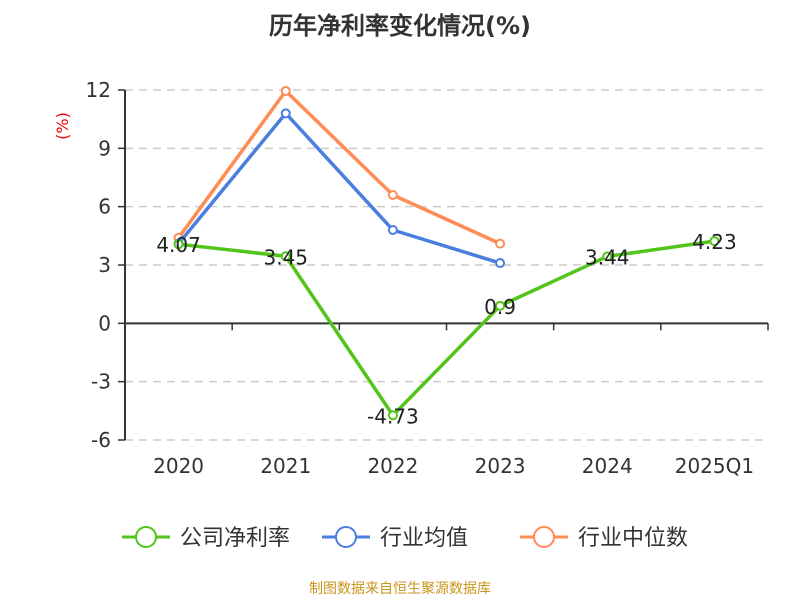  I want to click on x-tick-label: 2021, so click(285, 466).